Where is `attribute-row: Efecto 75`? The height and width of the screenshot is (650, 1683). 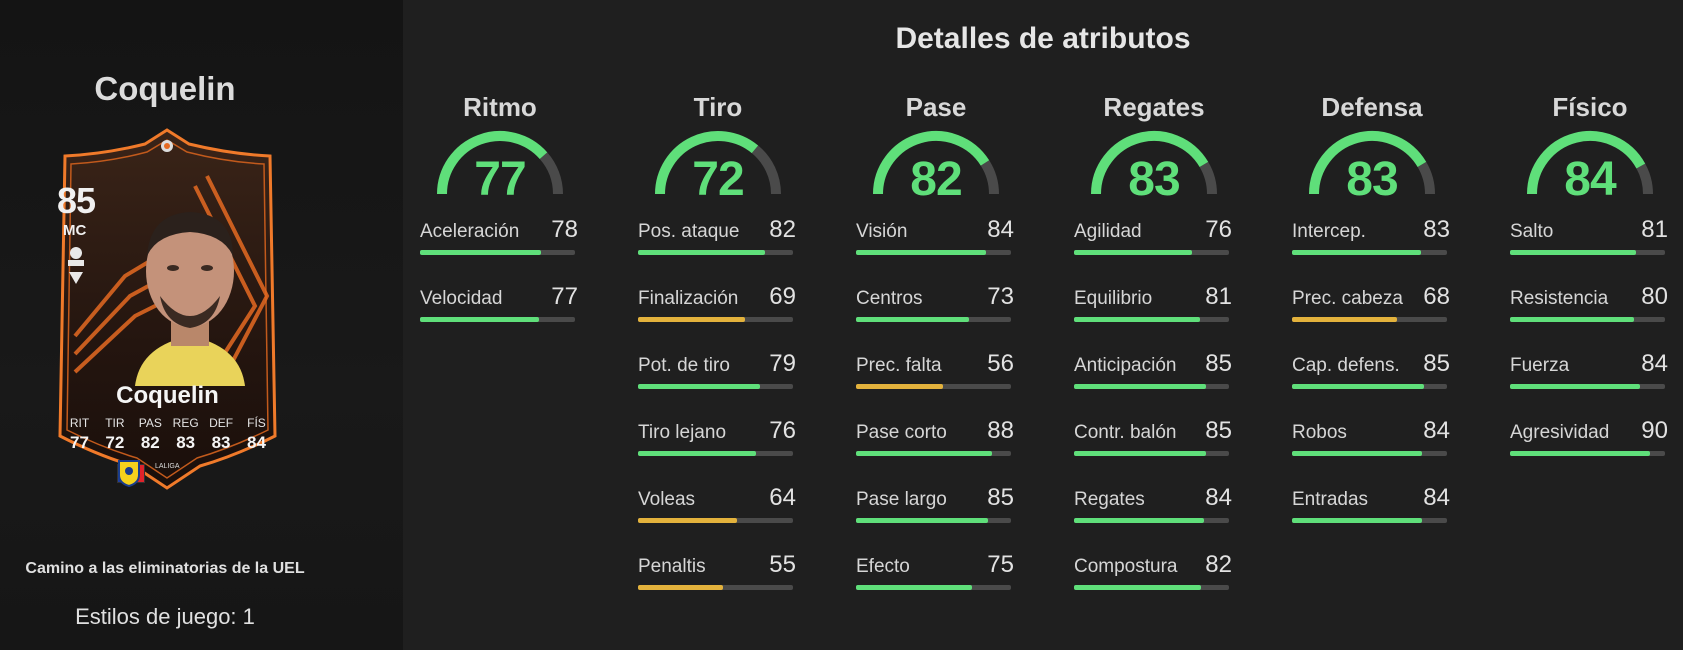 attribute-row: Efecto 75 is located at coordinates (936, 582).